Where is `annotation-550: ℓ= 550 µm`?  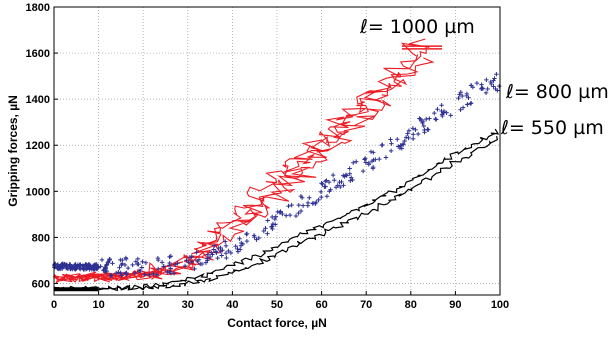 annotation-550: ℓ= 550 µm is located at coordinates (552, 128).